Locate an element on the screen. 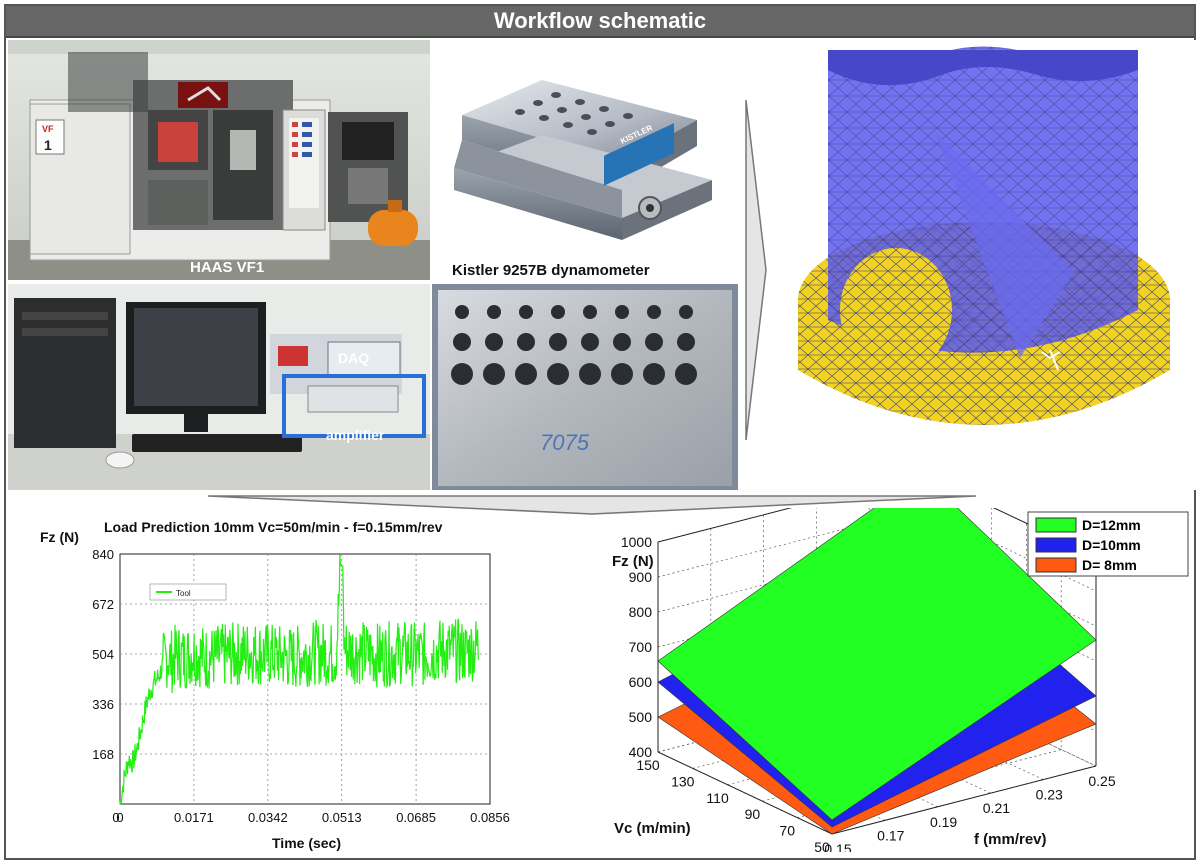 Image resolution: width=1200 pixels, height=864 pixels. surface-f-tick: 0.19 is located at coordinates (943, 822).